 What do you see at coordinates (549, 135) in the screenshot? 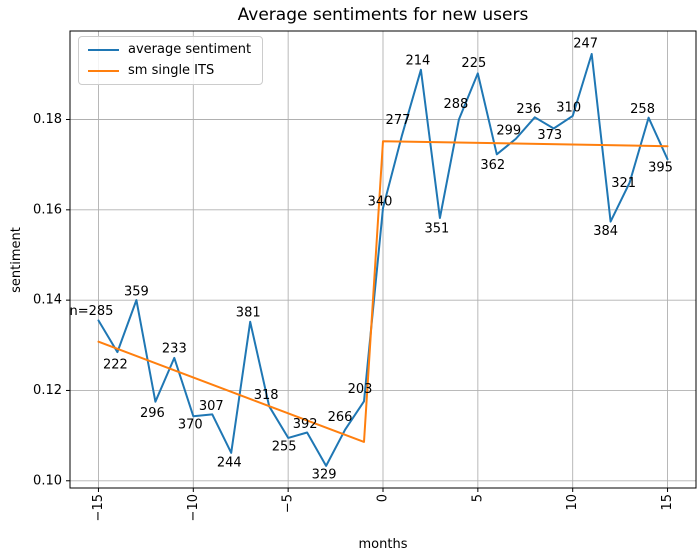
I see `point-annotation: 373` at bounding box center [549, 135].